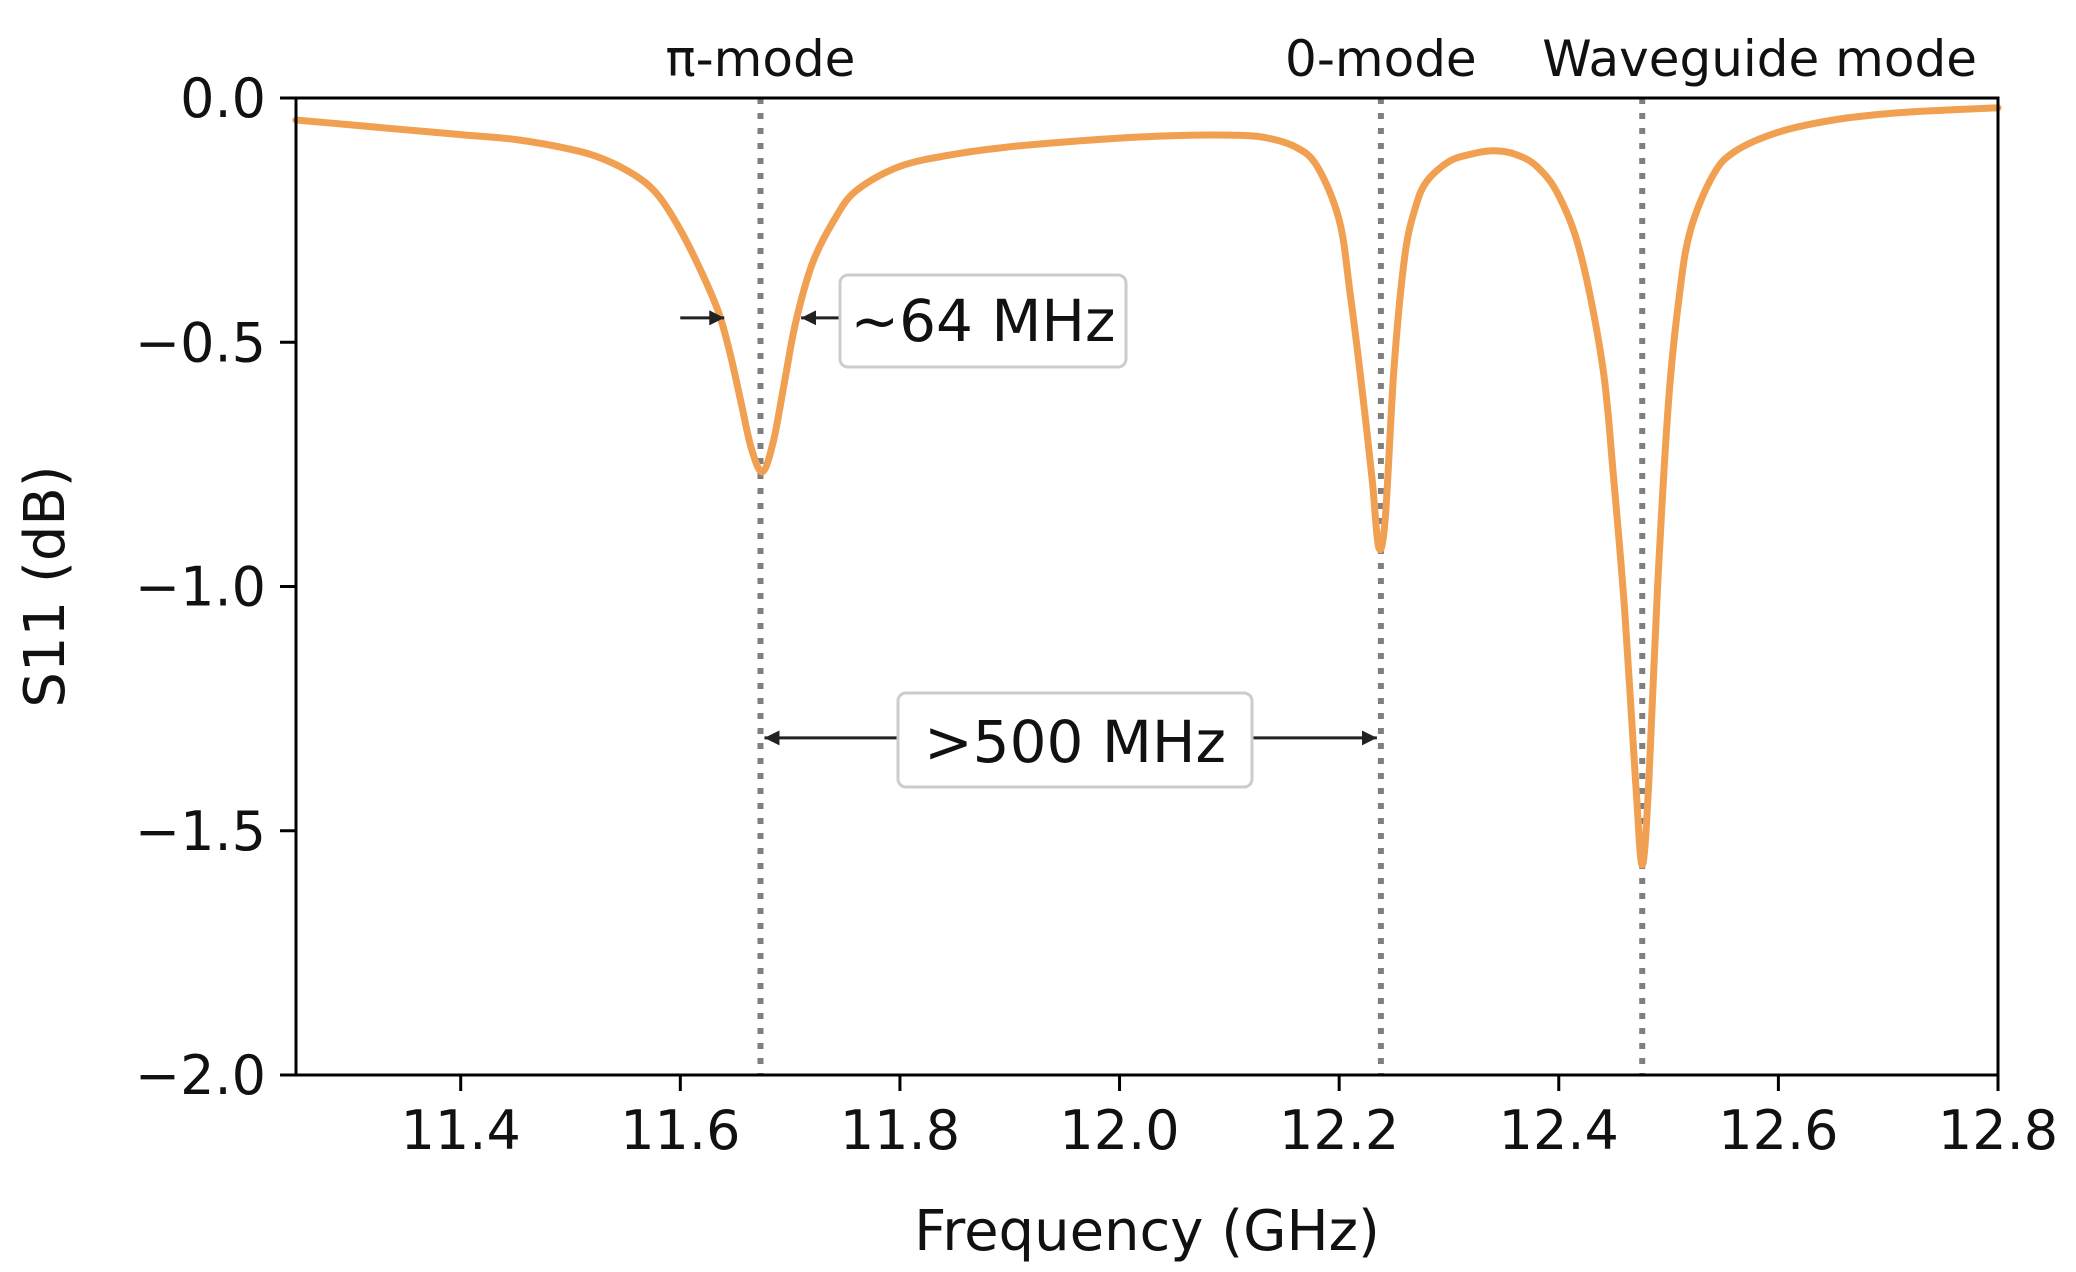 This screenshot has width=2076, height=1272. I want to click on mode-label: π-mode, so click(761, 59).